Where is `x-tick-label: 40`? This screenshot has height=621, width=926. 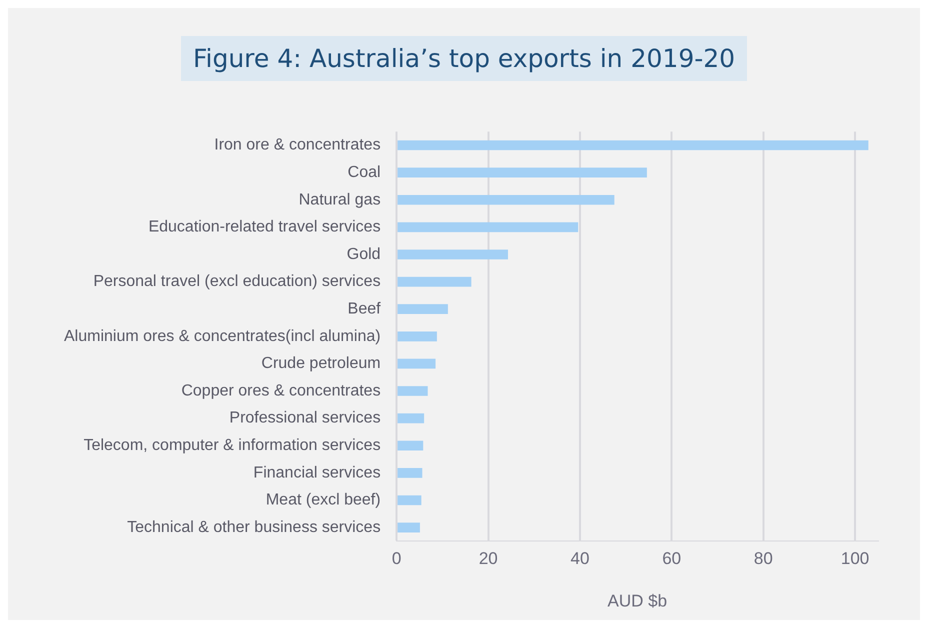
x-tick-label: 40 is located at coordinates (580, 558).